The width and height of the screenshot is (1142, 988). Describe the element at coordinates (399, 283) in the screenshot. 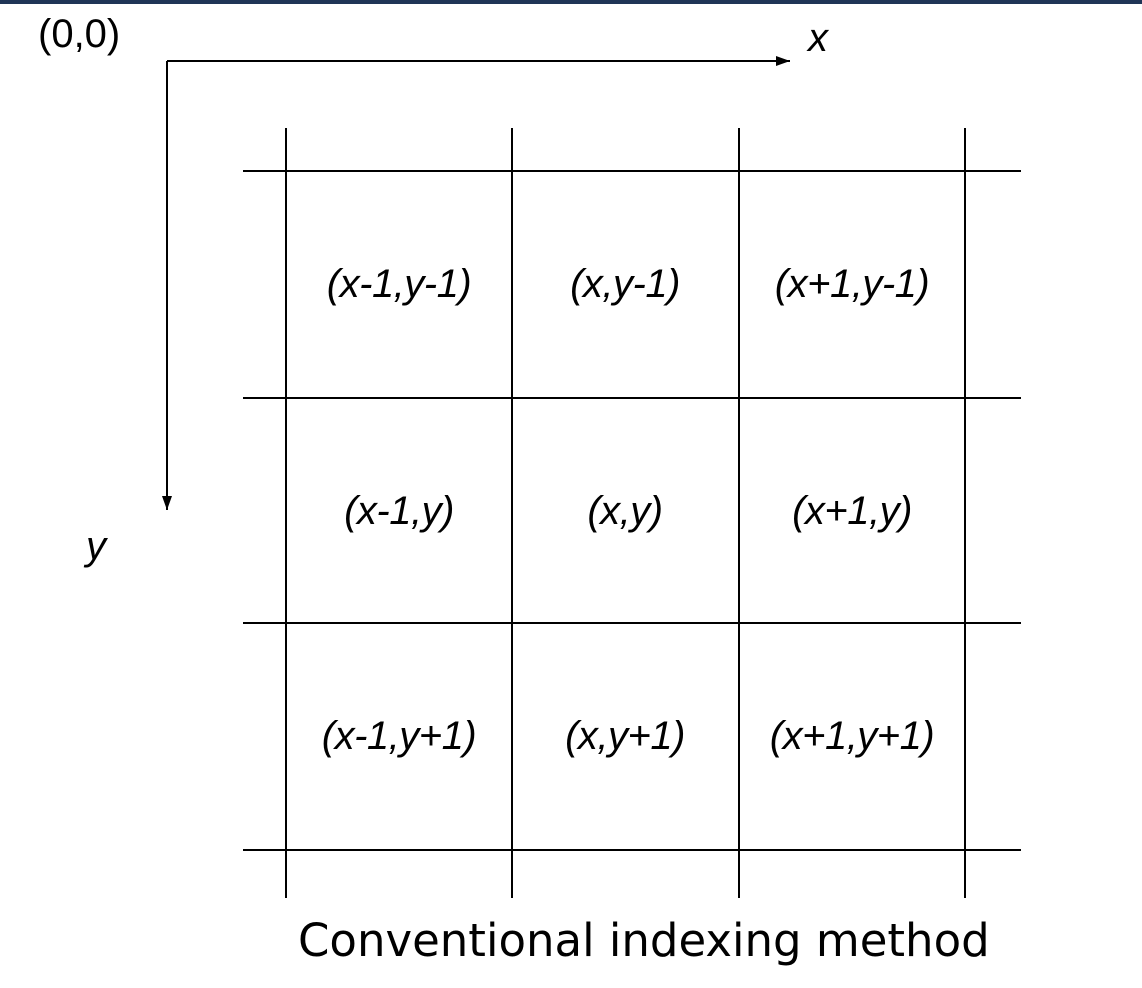

I see `grid-cell-top-left: (x-1,y-1)` at that location.